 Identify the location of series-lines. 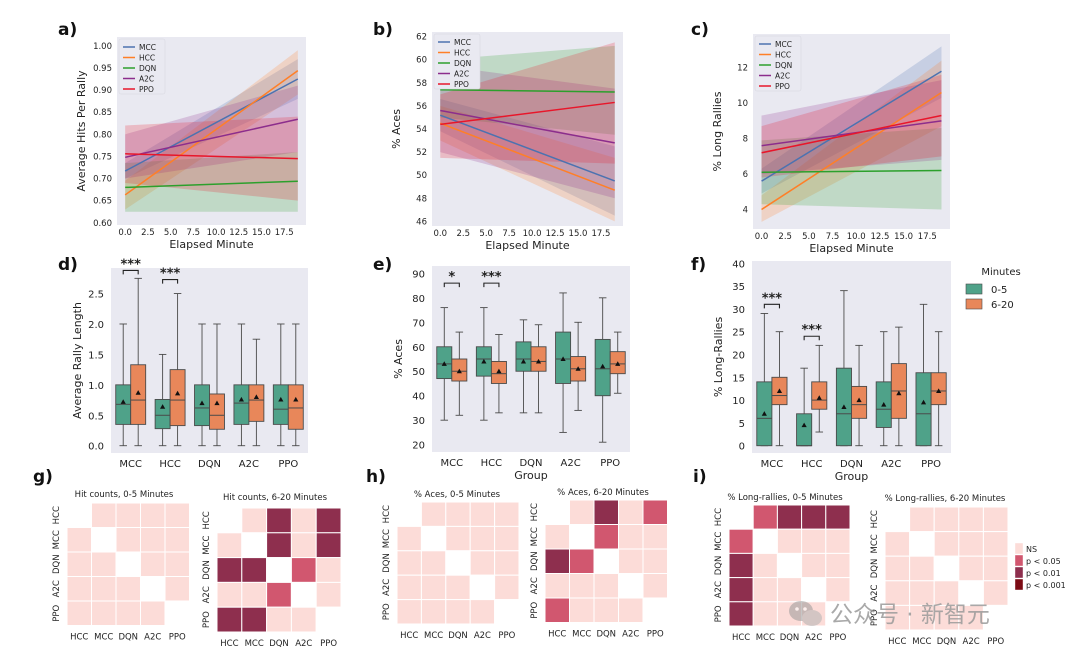
(211, 133).